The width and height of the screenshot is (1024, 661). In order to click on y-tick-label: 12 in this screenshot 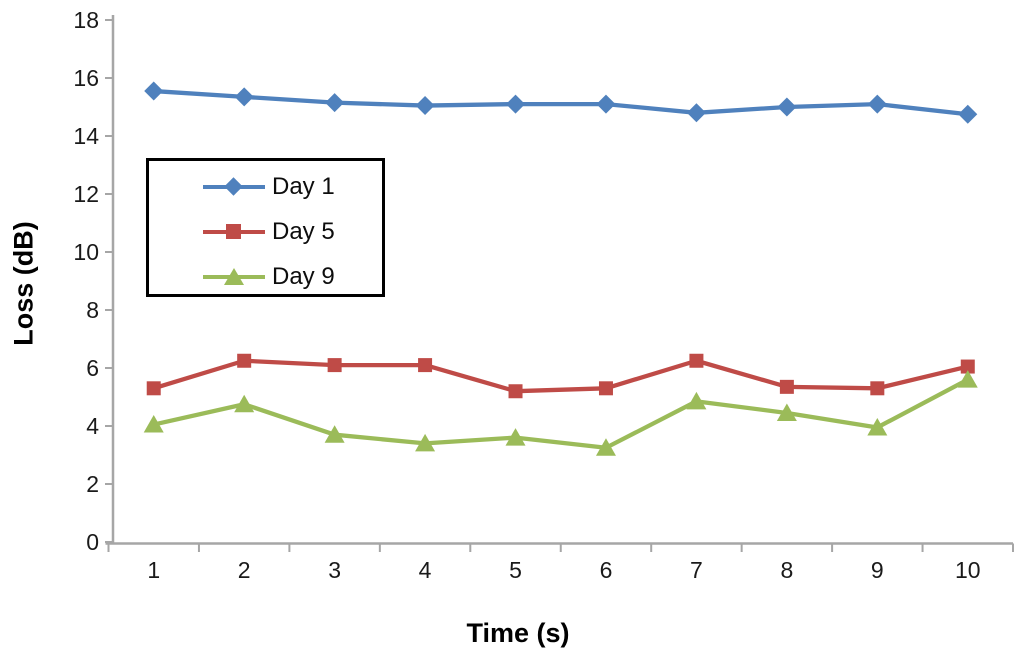, I will do `click(86, 194)`.